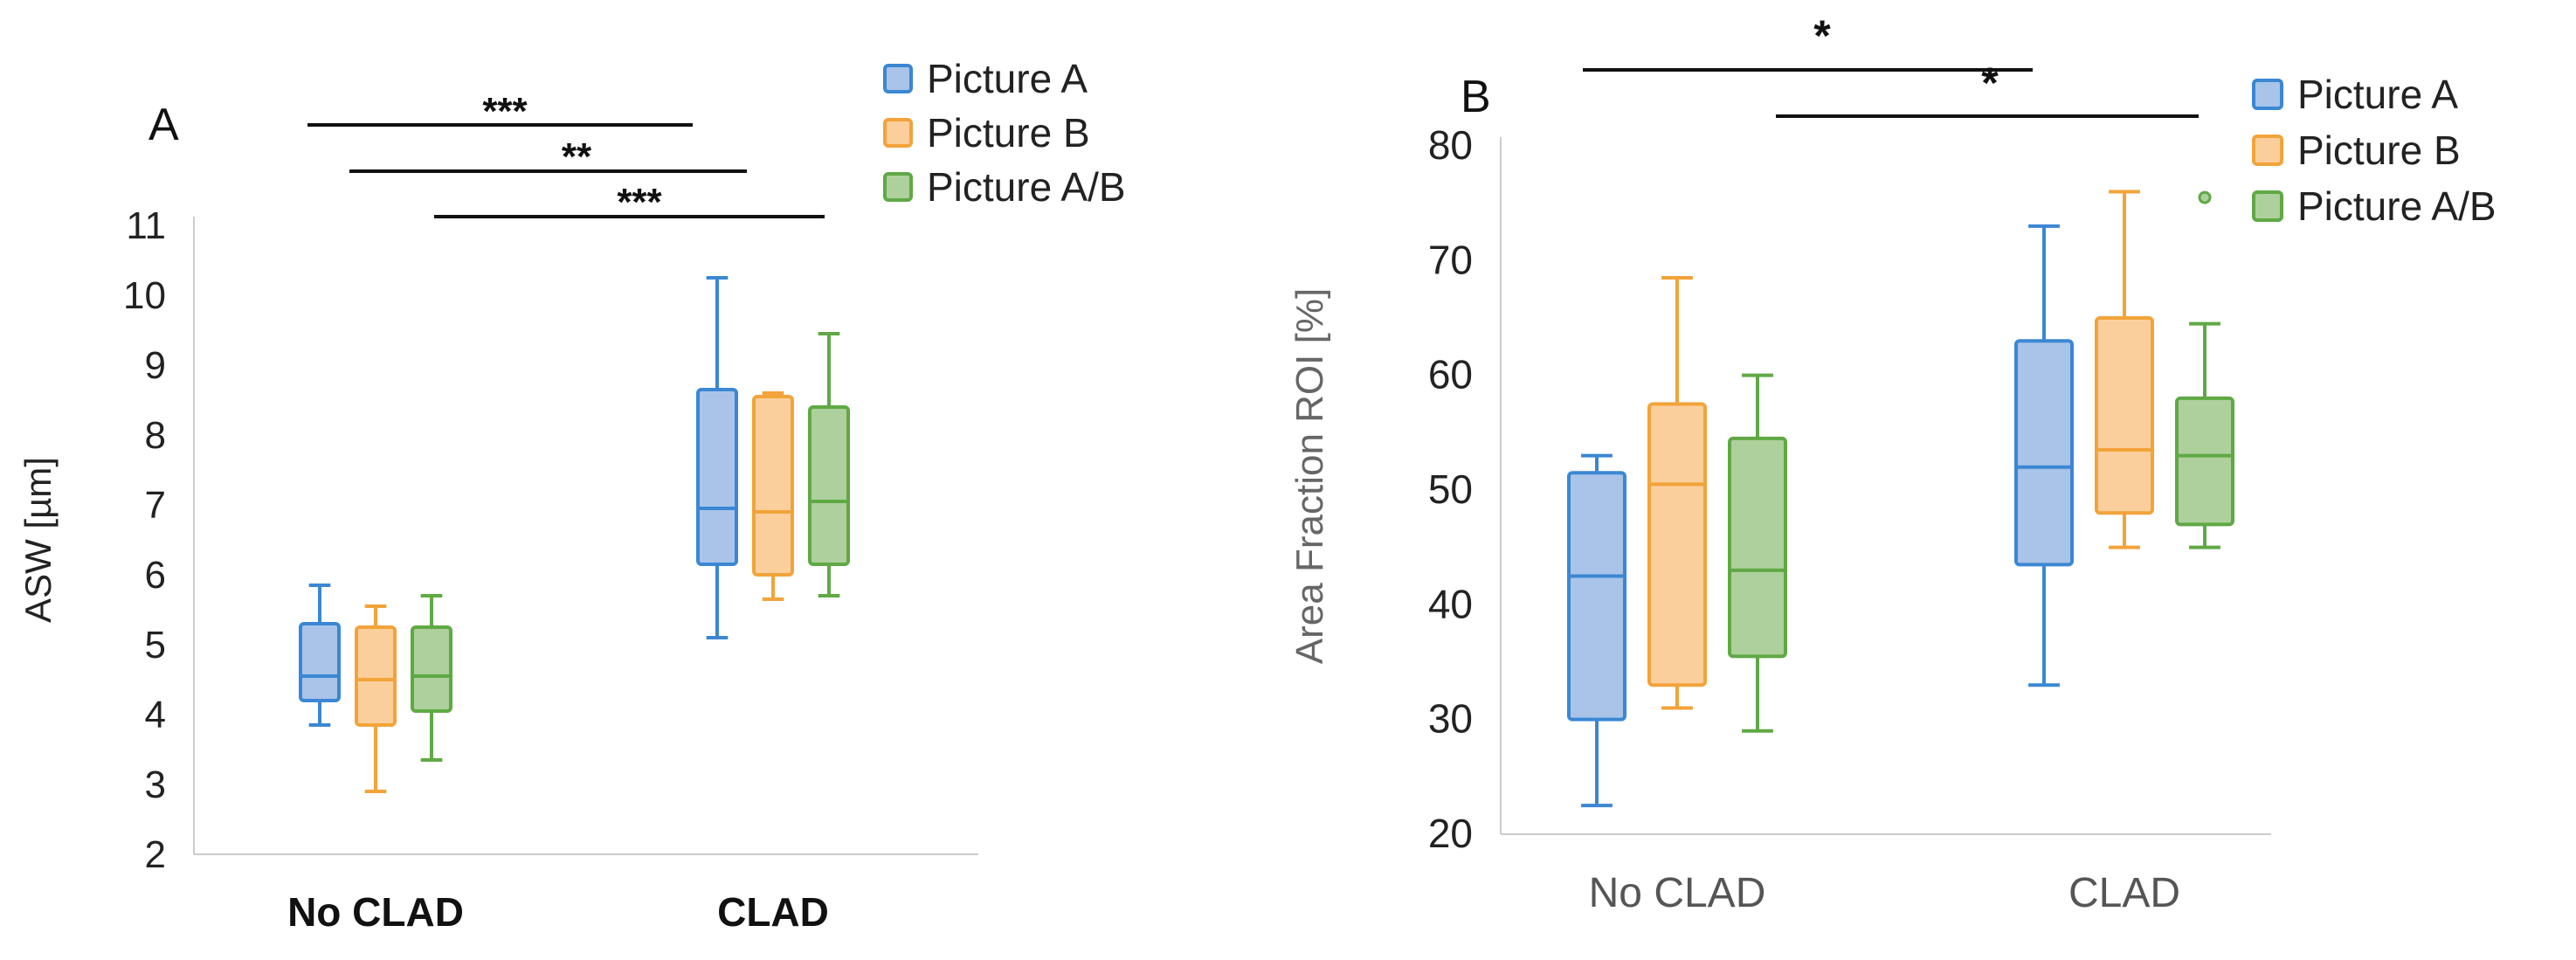 Image resolution: width=2576 pixels, height=960 pixels. What do you see at coordinates (577, 156) in the screenshot?
I see `significance-marker: **` at bounding box center [577, 156].